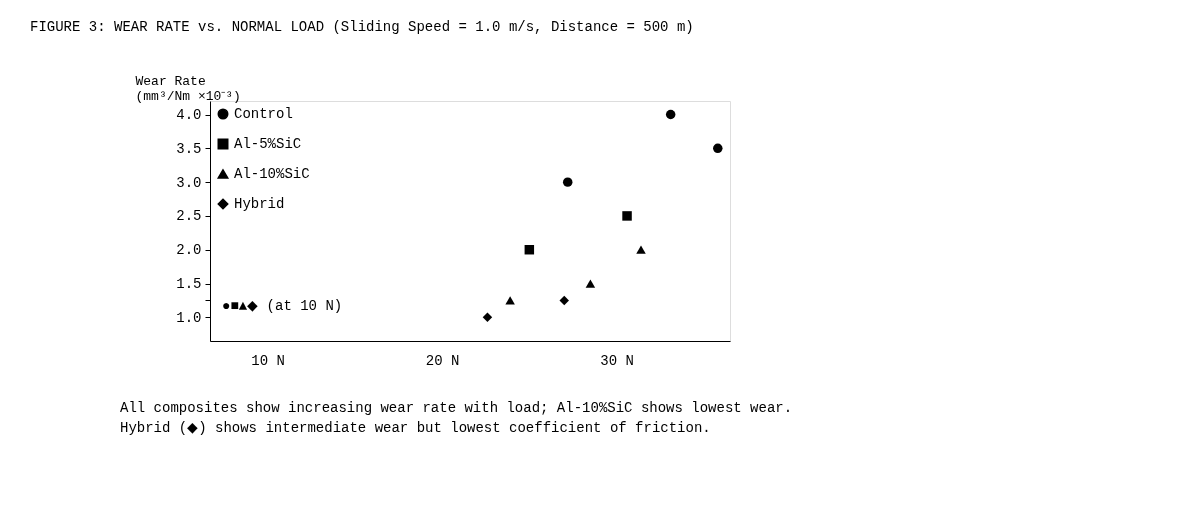 This screenshot has height=524, width=1193. I want to click on y-tick-label: 2.5, so click(189, 216).